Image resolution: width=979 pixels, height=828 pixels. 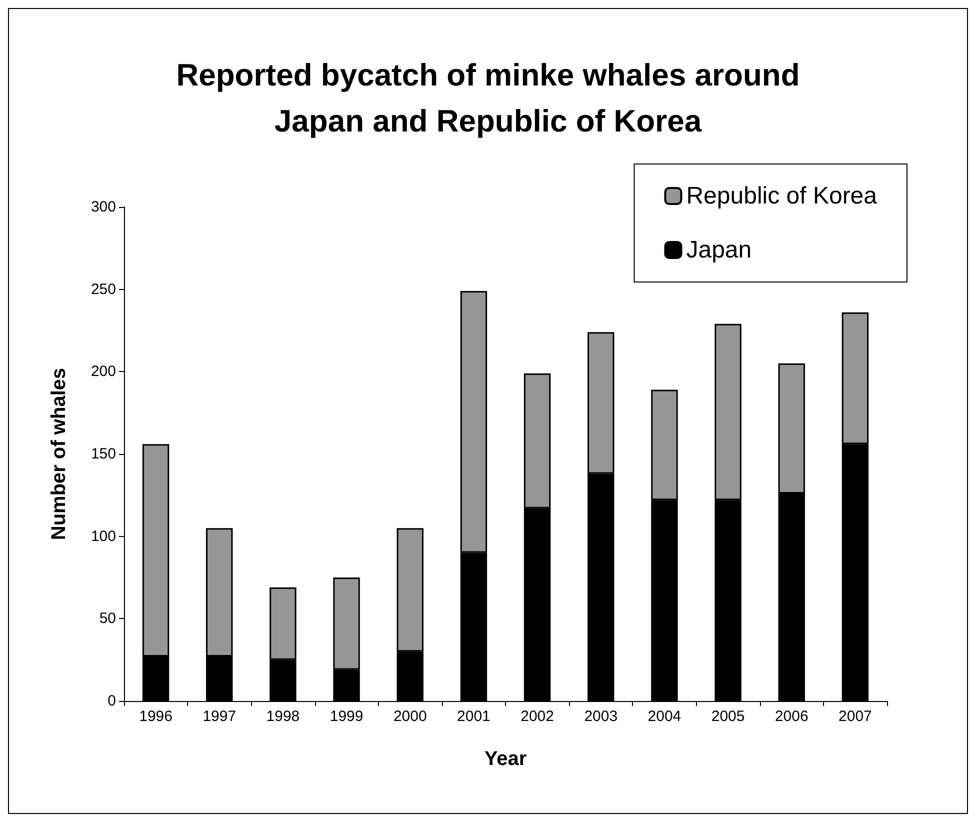 What do you see at coordinates (537, 716) in the screenshot?
I see `x-tick-label: 2002` at bounding box center [537, 716].